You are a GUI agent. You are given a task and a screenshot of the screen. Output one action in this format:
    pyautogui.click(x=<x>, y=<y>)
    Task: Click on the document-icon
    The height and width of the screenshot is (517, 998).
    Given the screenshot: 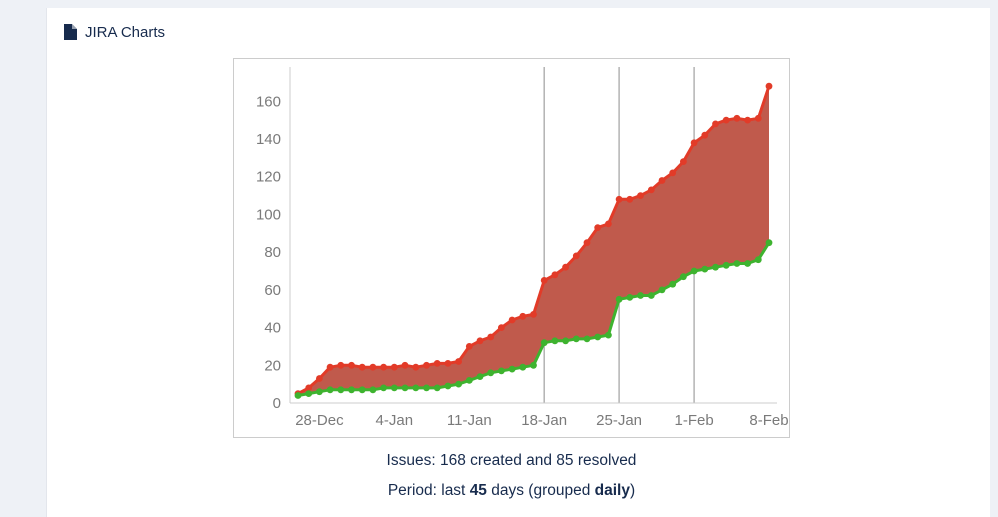 What is the action you would take?
    pyautogui.click(x=70, y=32)
    